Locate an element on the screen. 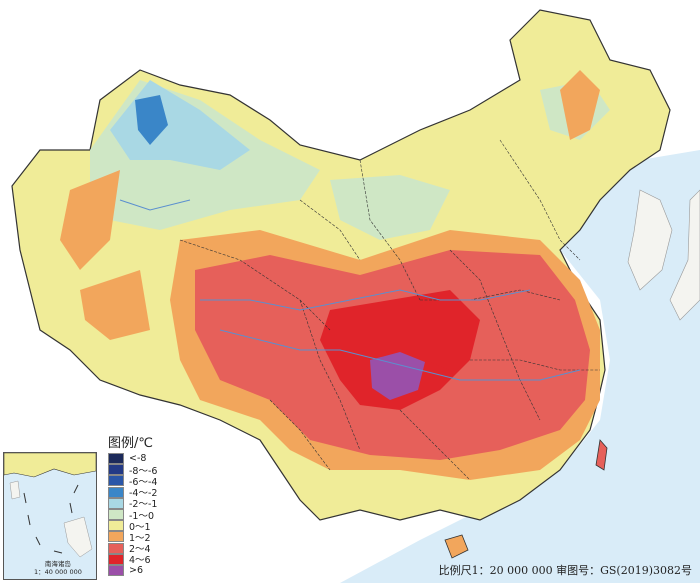  south-china-sea-inset: 南海诸岛 1：40 000 000 is located at coordinates (50, 516).